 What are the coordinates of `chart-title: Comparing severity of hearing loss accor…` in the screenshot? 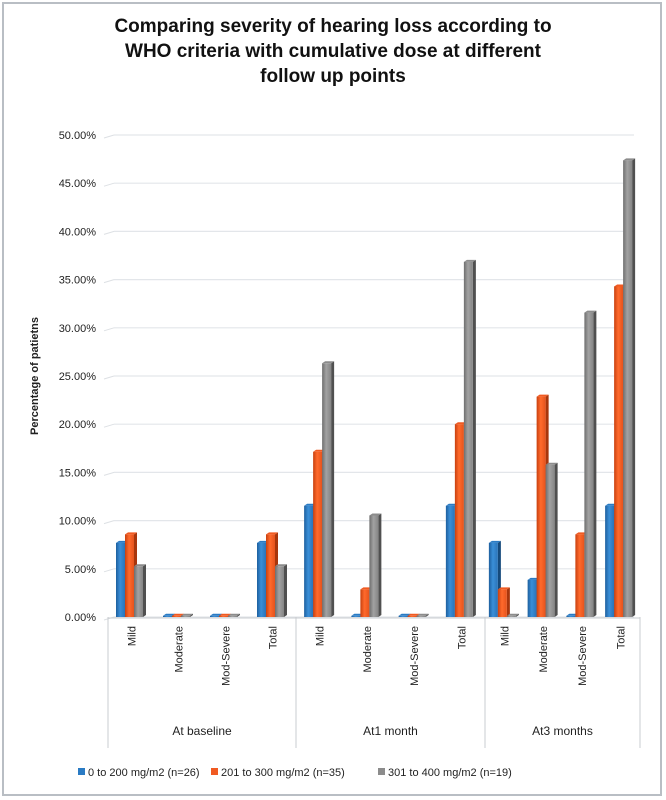 It's located at (333, 51).